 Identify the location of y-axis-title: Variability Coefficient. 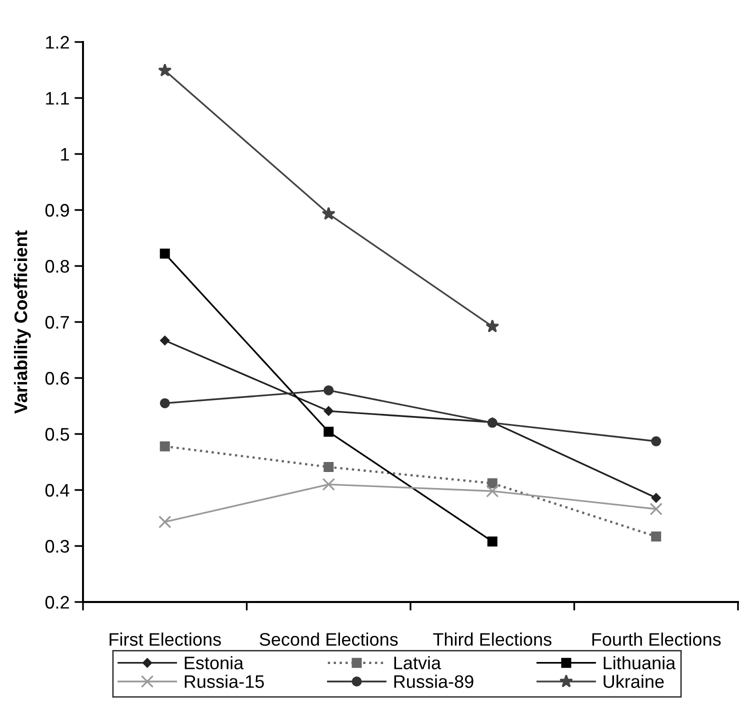
(22, 322).